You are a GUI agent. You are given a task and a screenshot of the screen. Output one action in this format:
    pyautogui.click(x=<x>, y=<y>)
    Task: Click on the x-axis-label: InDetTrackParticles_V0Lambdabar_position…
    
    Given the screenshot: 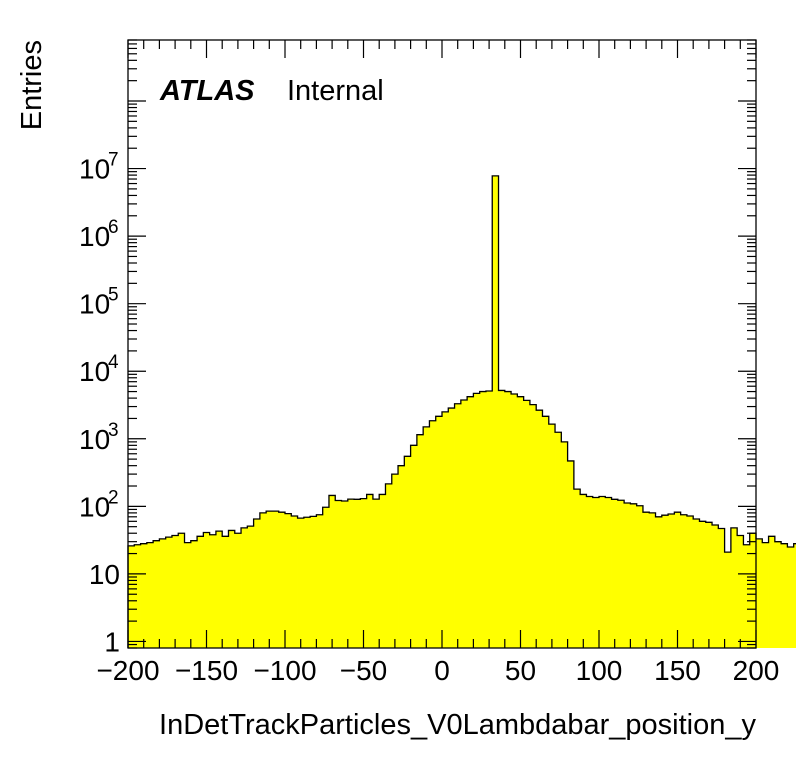 What is the action you would take?
    pyautogui.click(x=457, y=725)
    